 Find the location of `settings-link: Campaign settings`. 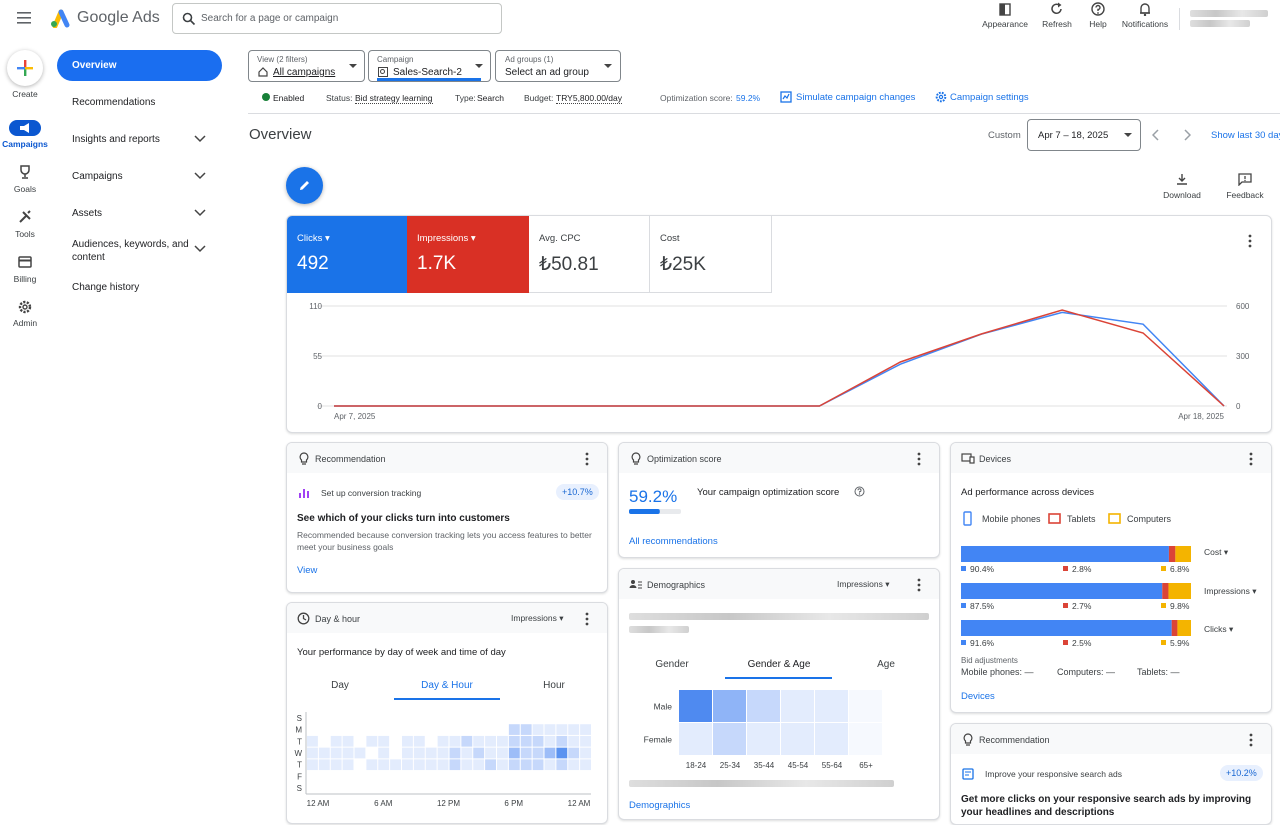

settings-link: Campaign settings is located at coordinates (989, 97).